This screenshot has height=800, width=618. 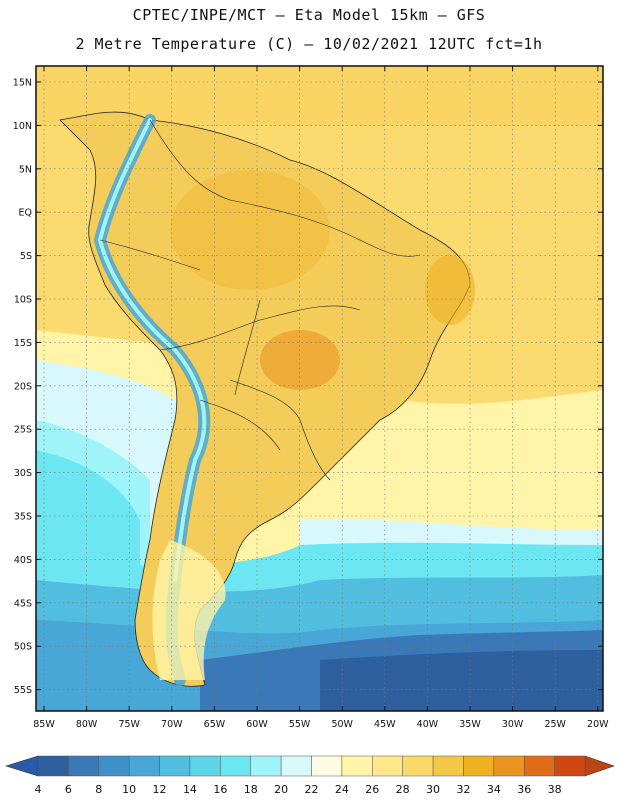 I want to click on lon-label: 45W, so click(x=385, y=724).